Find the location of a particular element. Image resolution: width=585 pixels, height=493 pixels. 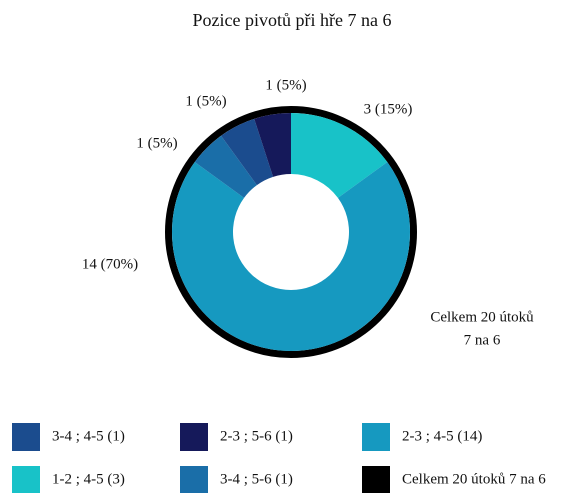

annotation: 7 na 6 is located at coordinates (482, 340).